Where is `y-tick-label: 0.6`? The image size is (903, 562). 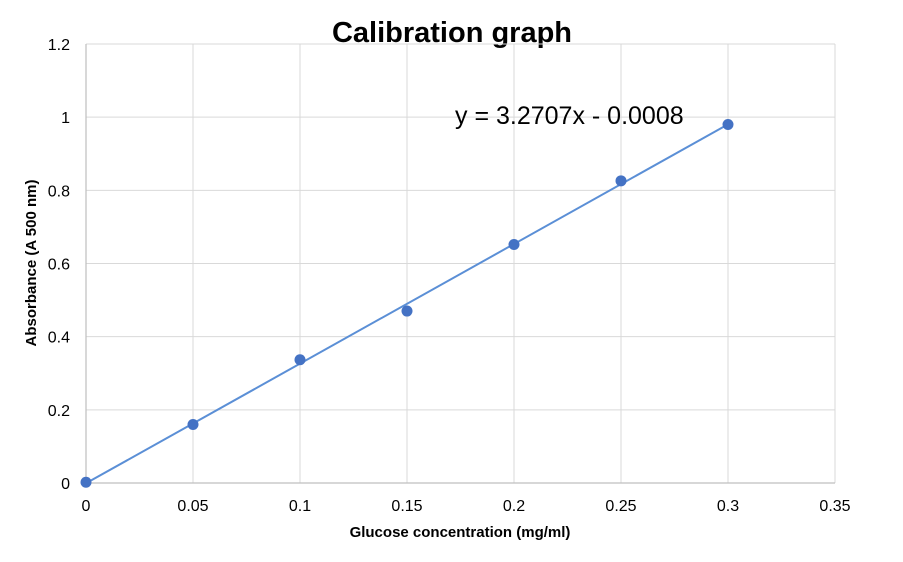
y-tick-label: 0.6 is located at coordinates (59, 265).